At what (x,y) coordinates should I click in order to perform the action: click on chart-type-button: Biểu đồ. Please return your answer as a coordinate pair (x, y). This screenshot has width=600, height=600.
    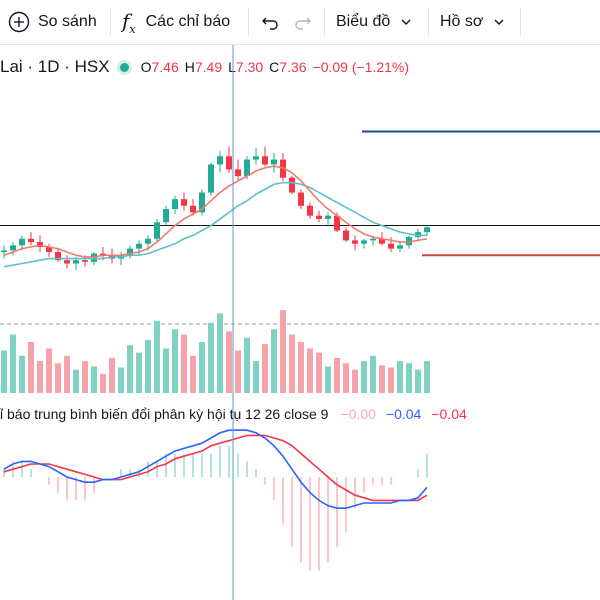
    Looking at the image, I should click on (374, 22).